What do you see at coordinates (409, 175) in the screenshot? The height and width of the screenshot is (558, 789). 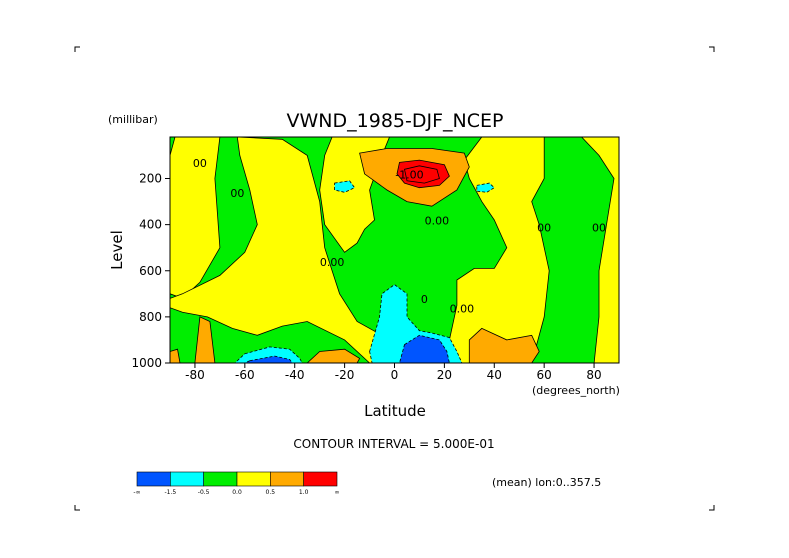 I see `contour-label-0: -1.00` at bounding box center [409, 175].